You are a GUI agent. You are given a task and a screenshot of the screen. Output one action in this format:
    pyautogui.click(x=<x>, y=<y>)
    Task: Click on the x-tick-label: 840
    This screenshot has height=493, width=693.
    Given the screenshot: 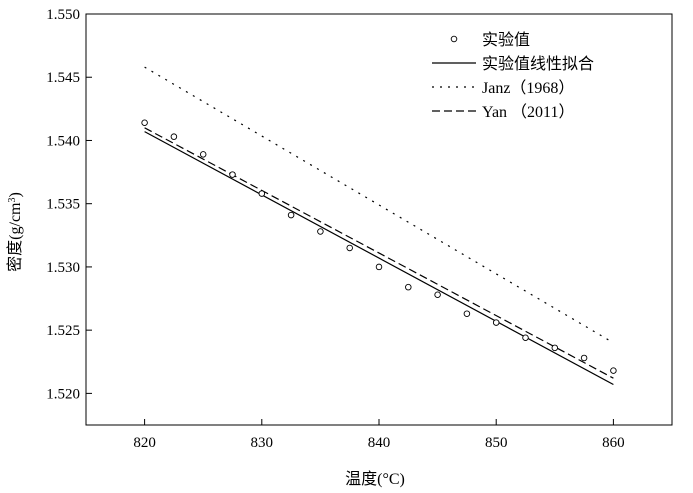 What is the action you would take?
    pyautogui.click(x=379, y=443)
    